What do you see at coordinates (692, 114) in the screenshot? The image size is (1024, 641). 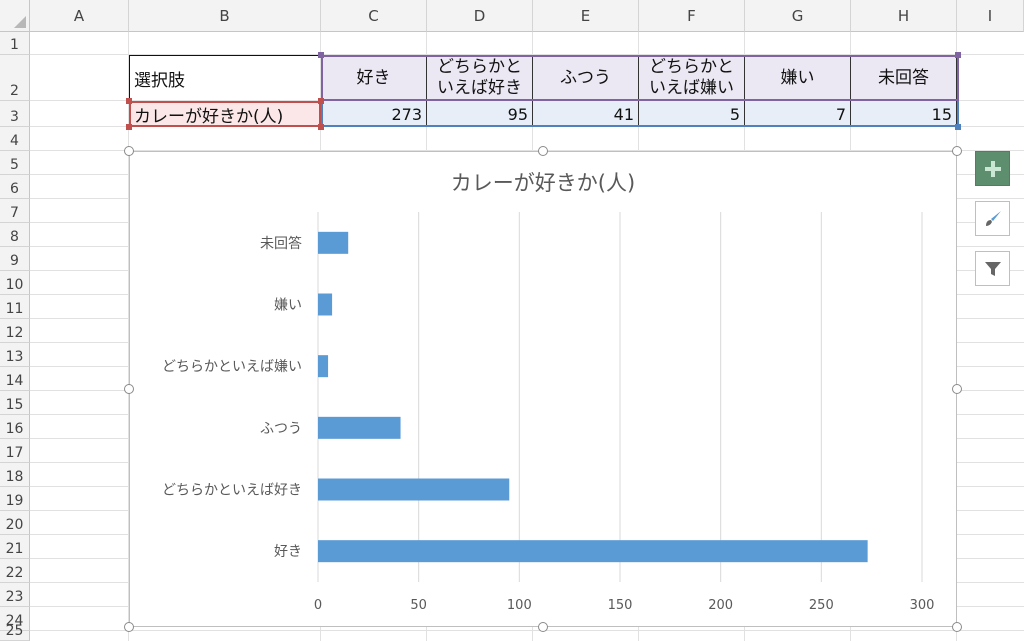 I see `value-cell: 5` at bounding box center [692, 114].